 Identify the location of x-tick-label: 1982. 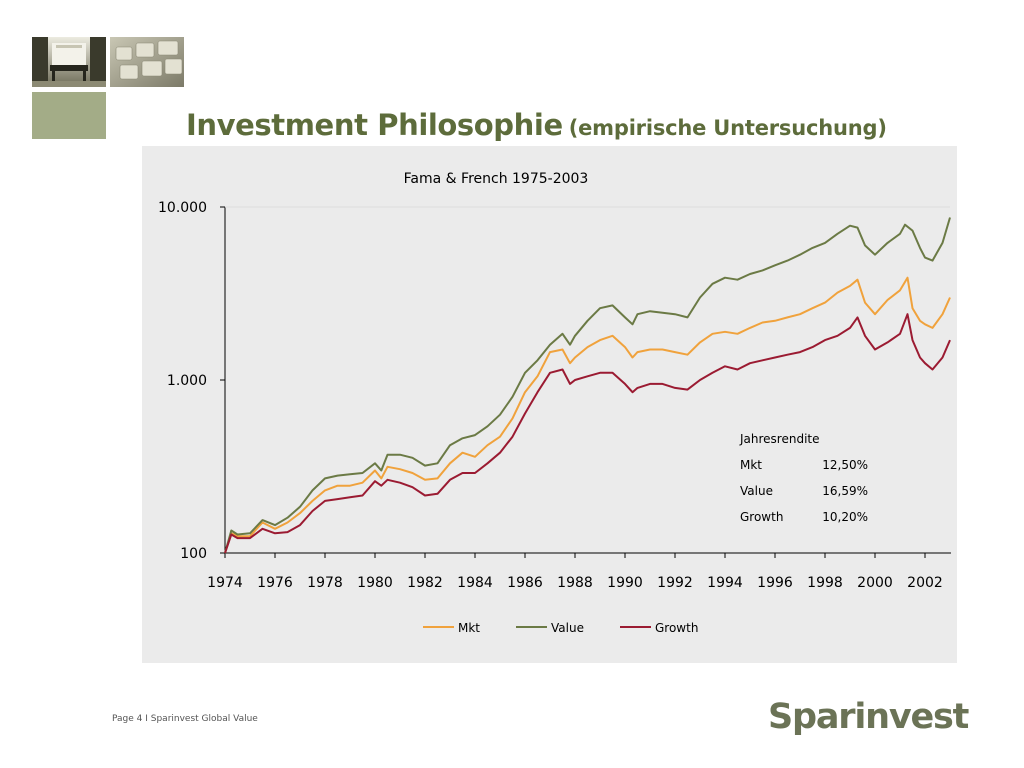
(425, 583).